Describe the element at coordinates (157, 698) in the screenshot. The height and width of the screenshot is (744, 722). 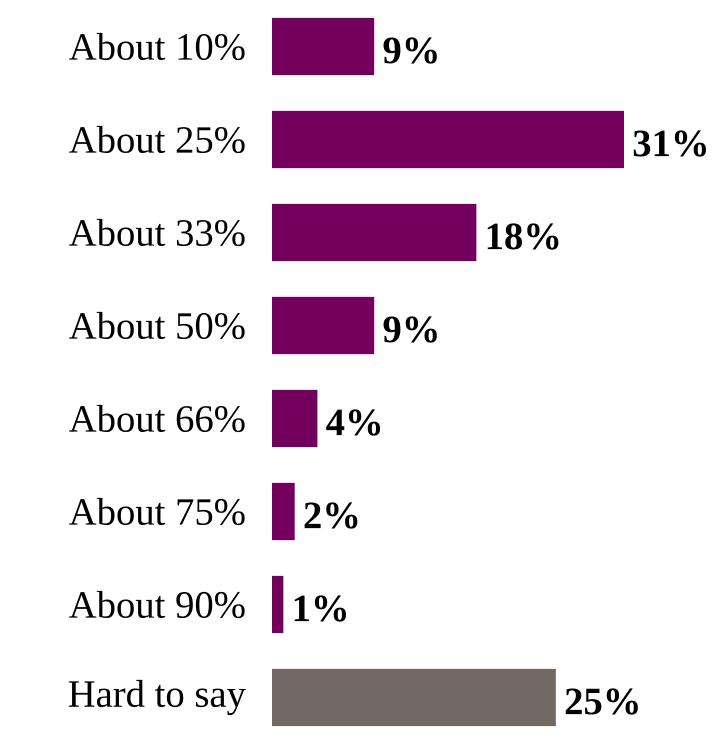
I see `y-tick-label: Hard to say` at that location.